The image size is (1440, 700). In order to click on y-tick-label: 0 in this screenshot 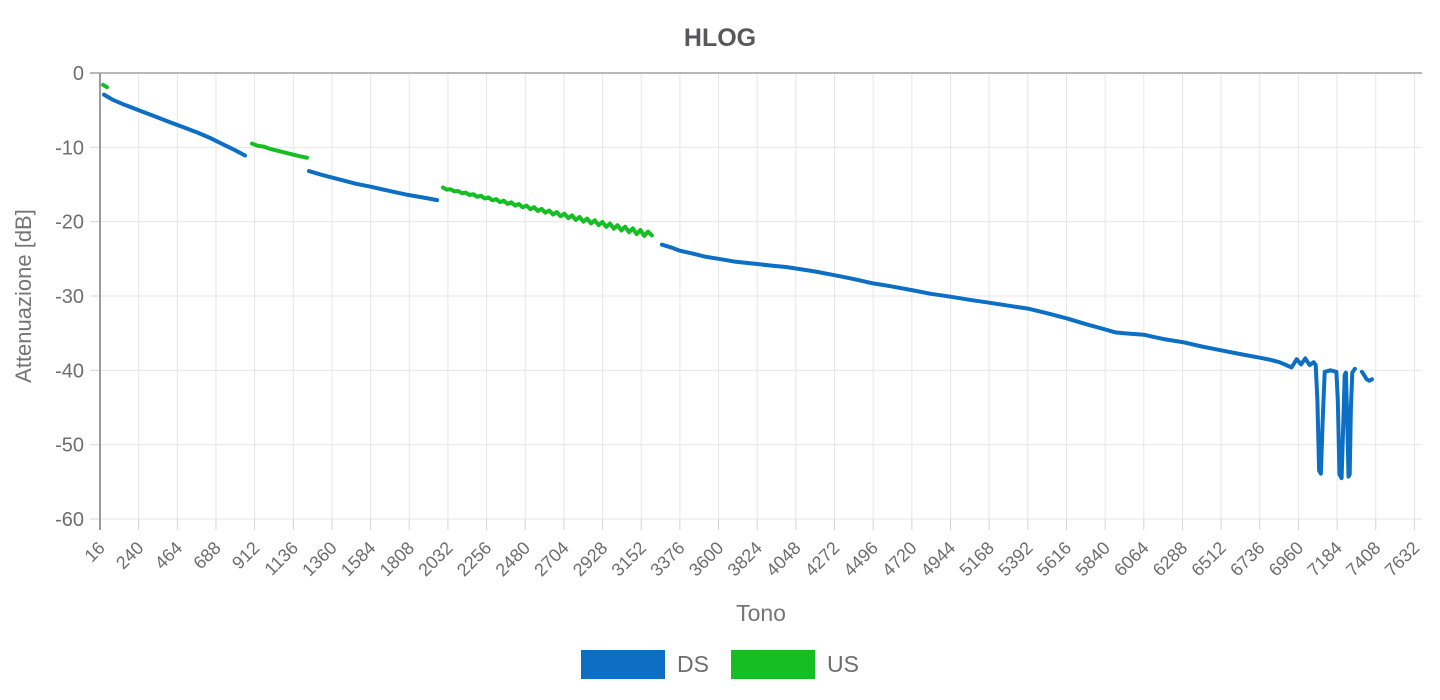, I will do `click(78, 74)`.